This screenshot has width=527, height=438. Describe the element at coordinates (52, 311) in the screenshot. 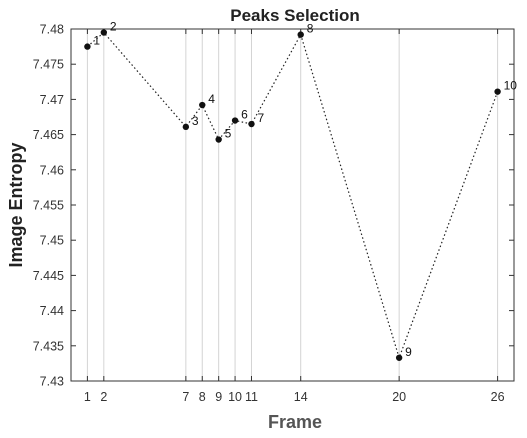

I see `y-tick-label: 7.44` at that location.